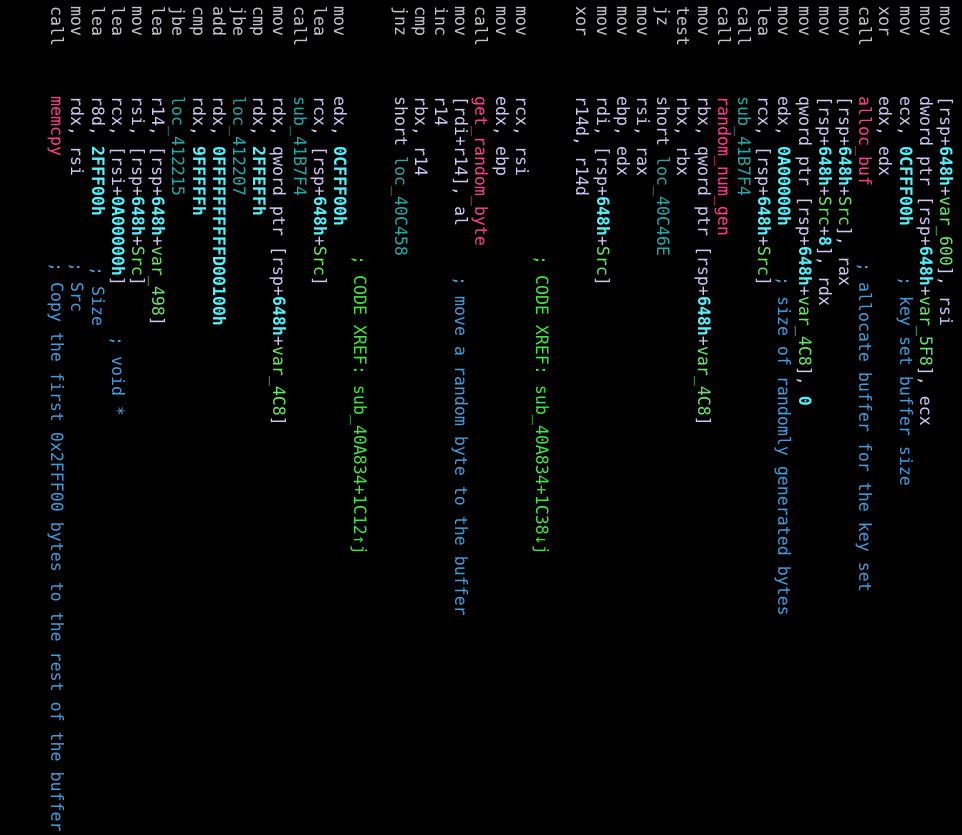 Image resolution: width=962 pixels, height=835 pixels. What do you see at coordinates (824, 201) in the screenshot?
I see `operands: [rsp+648h+Src+8], rdx` at bounding box center [824, 201].